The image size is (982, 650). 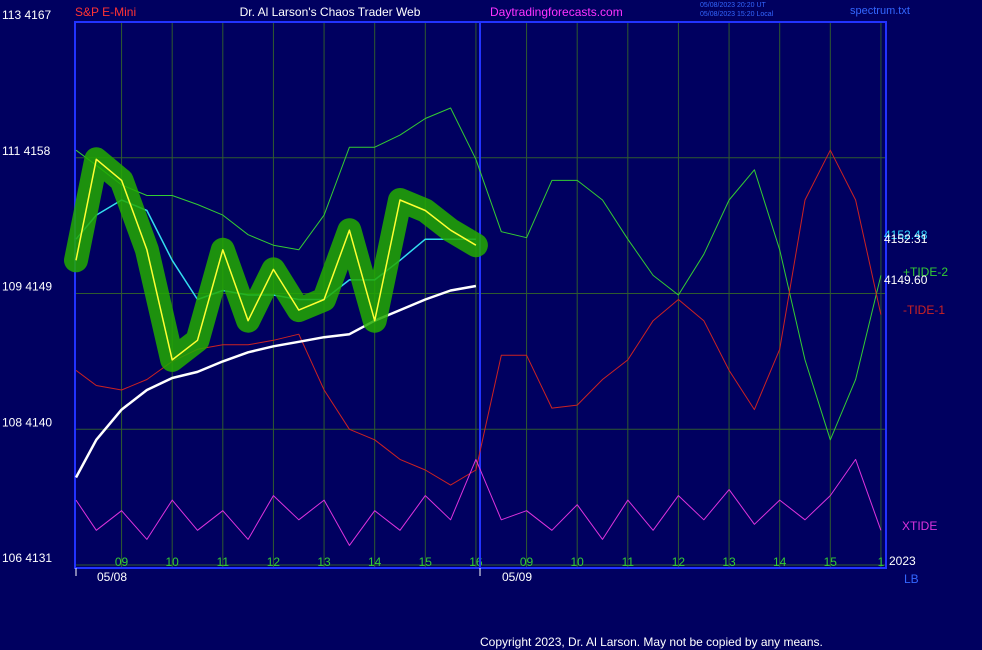 What do you see at coordinates (925, 272) in the screenshot?
I see `legend-label: +TIDE-2` at bounding box center [925, 272].